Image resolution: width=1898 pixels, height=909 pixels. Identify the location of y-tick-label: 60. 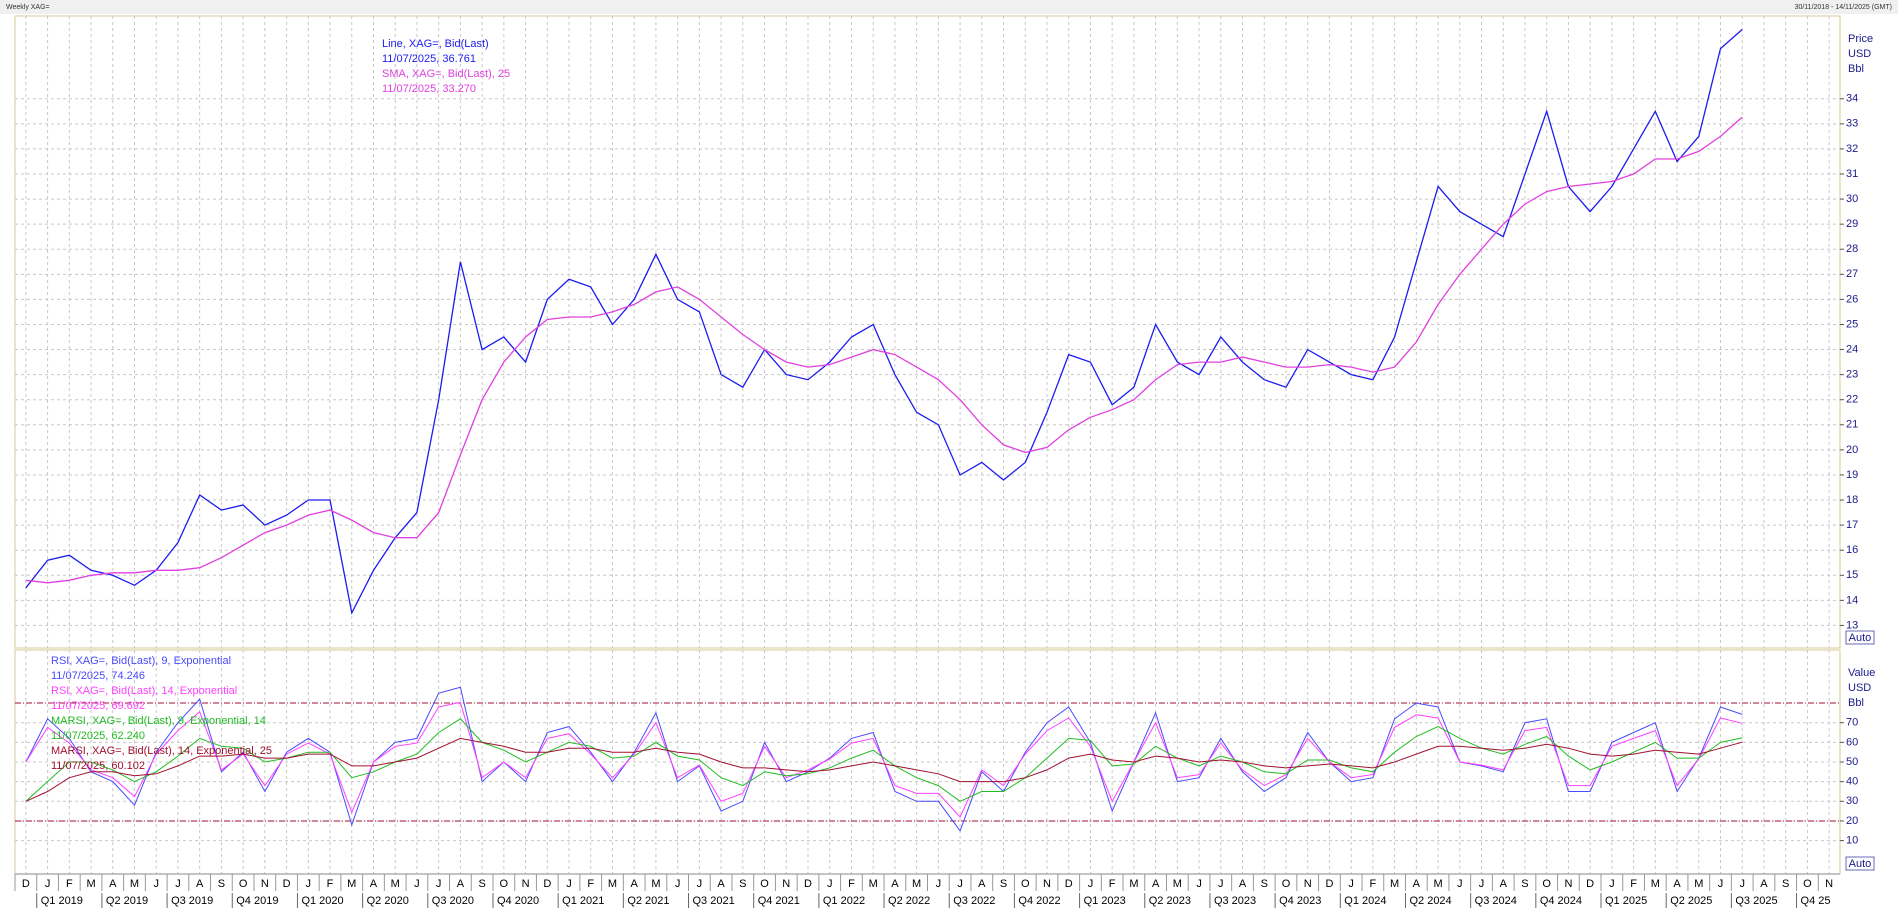
(1852, 742).